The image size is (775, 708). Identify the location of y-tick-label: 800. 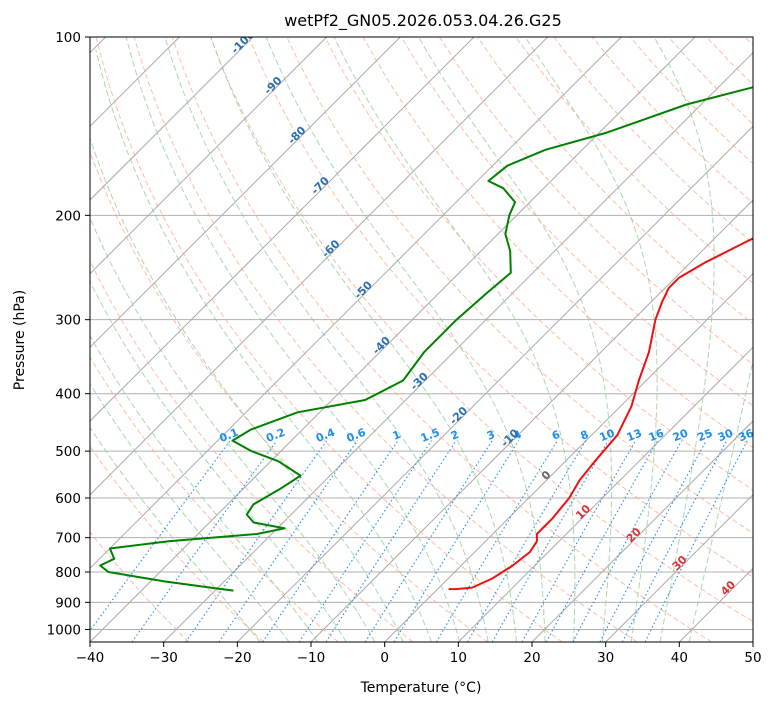
(68, 573).